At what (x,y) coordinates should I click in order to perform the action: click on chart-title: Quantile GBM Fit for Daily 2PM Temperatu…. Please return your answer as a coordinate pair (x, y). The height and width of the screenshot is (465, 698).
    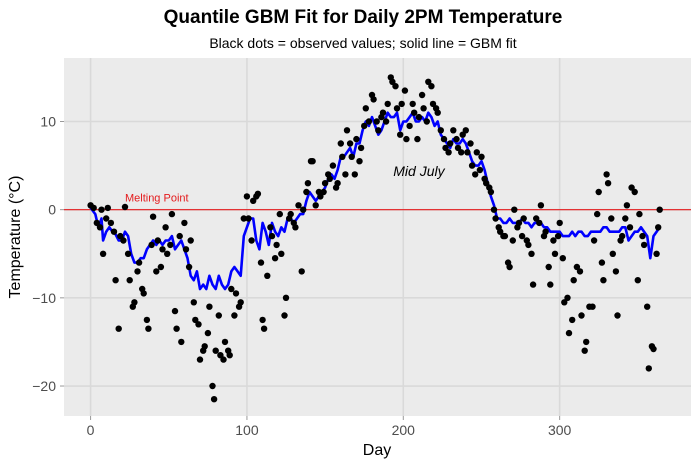
    Looking at the image, I should click on (363, 17).